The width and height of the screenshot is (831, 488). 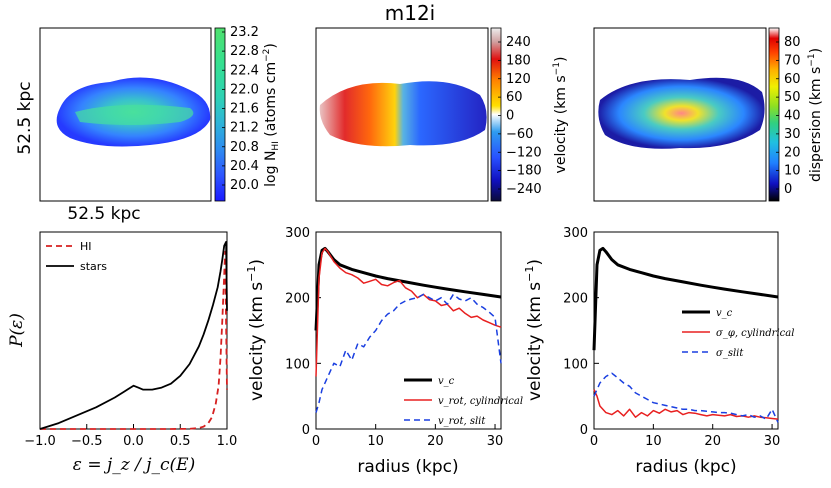 I want to click on colorbar-hi-bar, so click(x=220, y=114).